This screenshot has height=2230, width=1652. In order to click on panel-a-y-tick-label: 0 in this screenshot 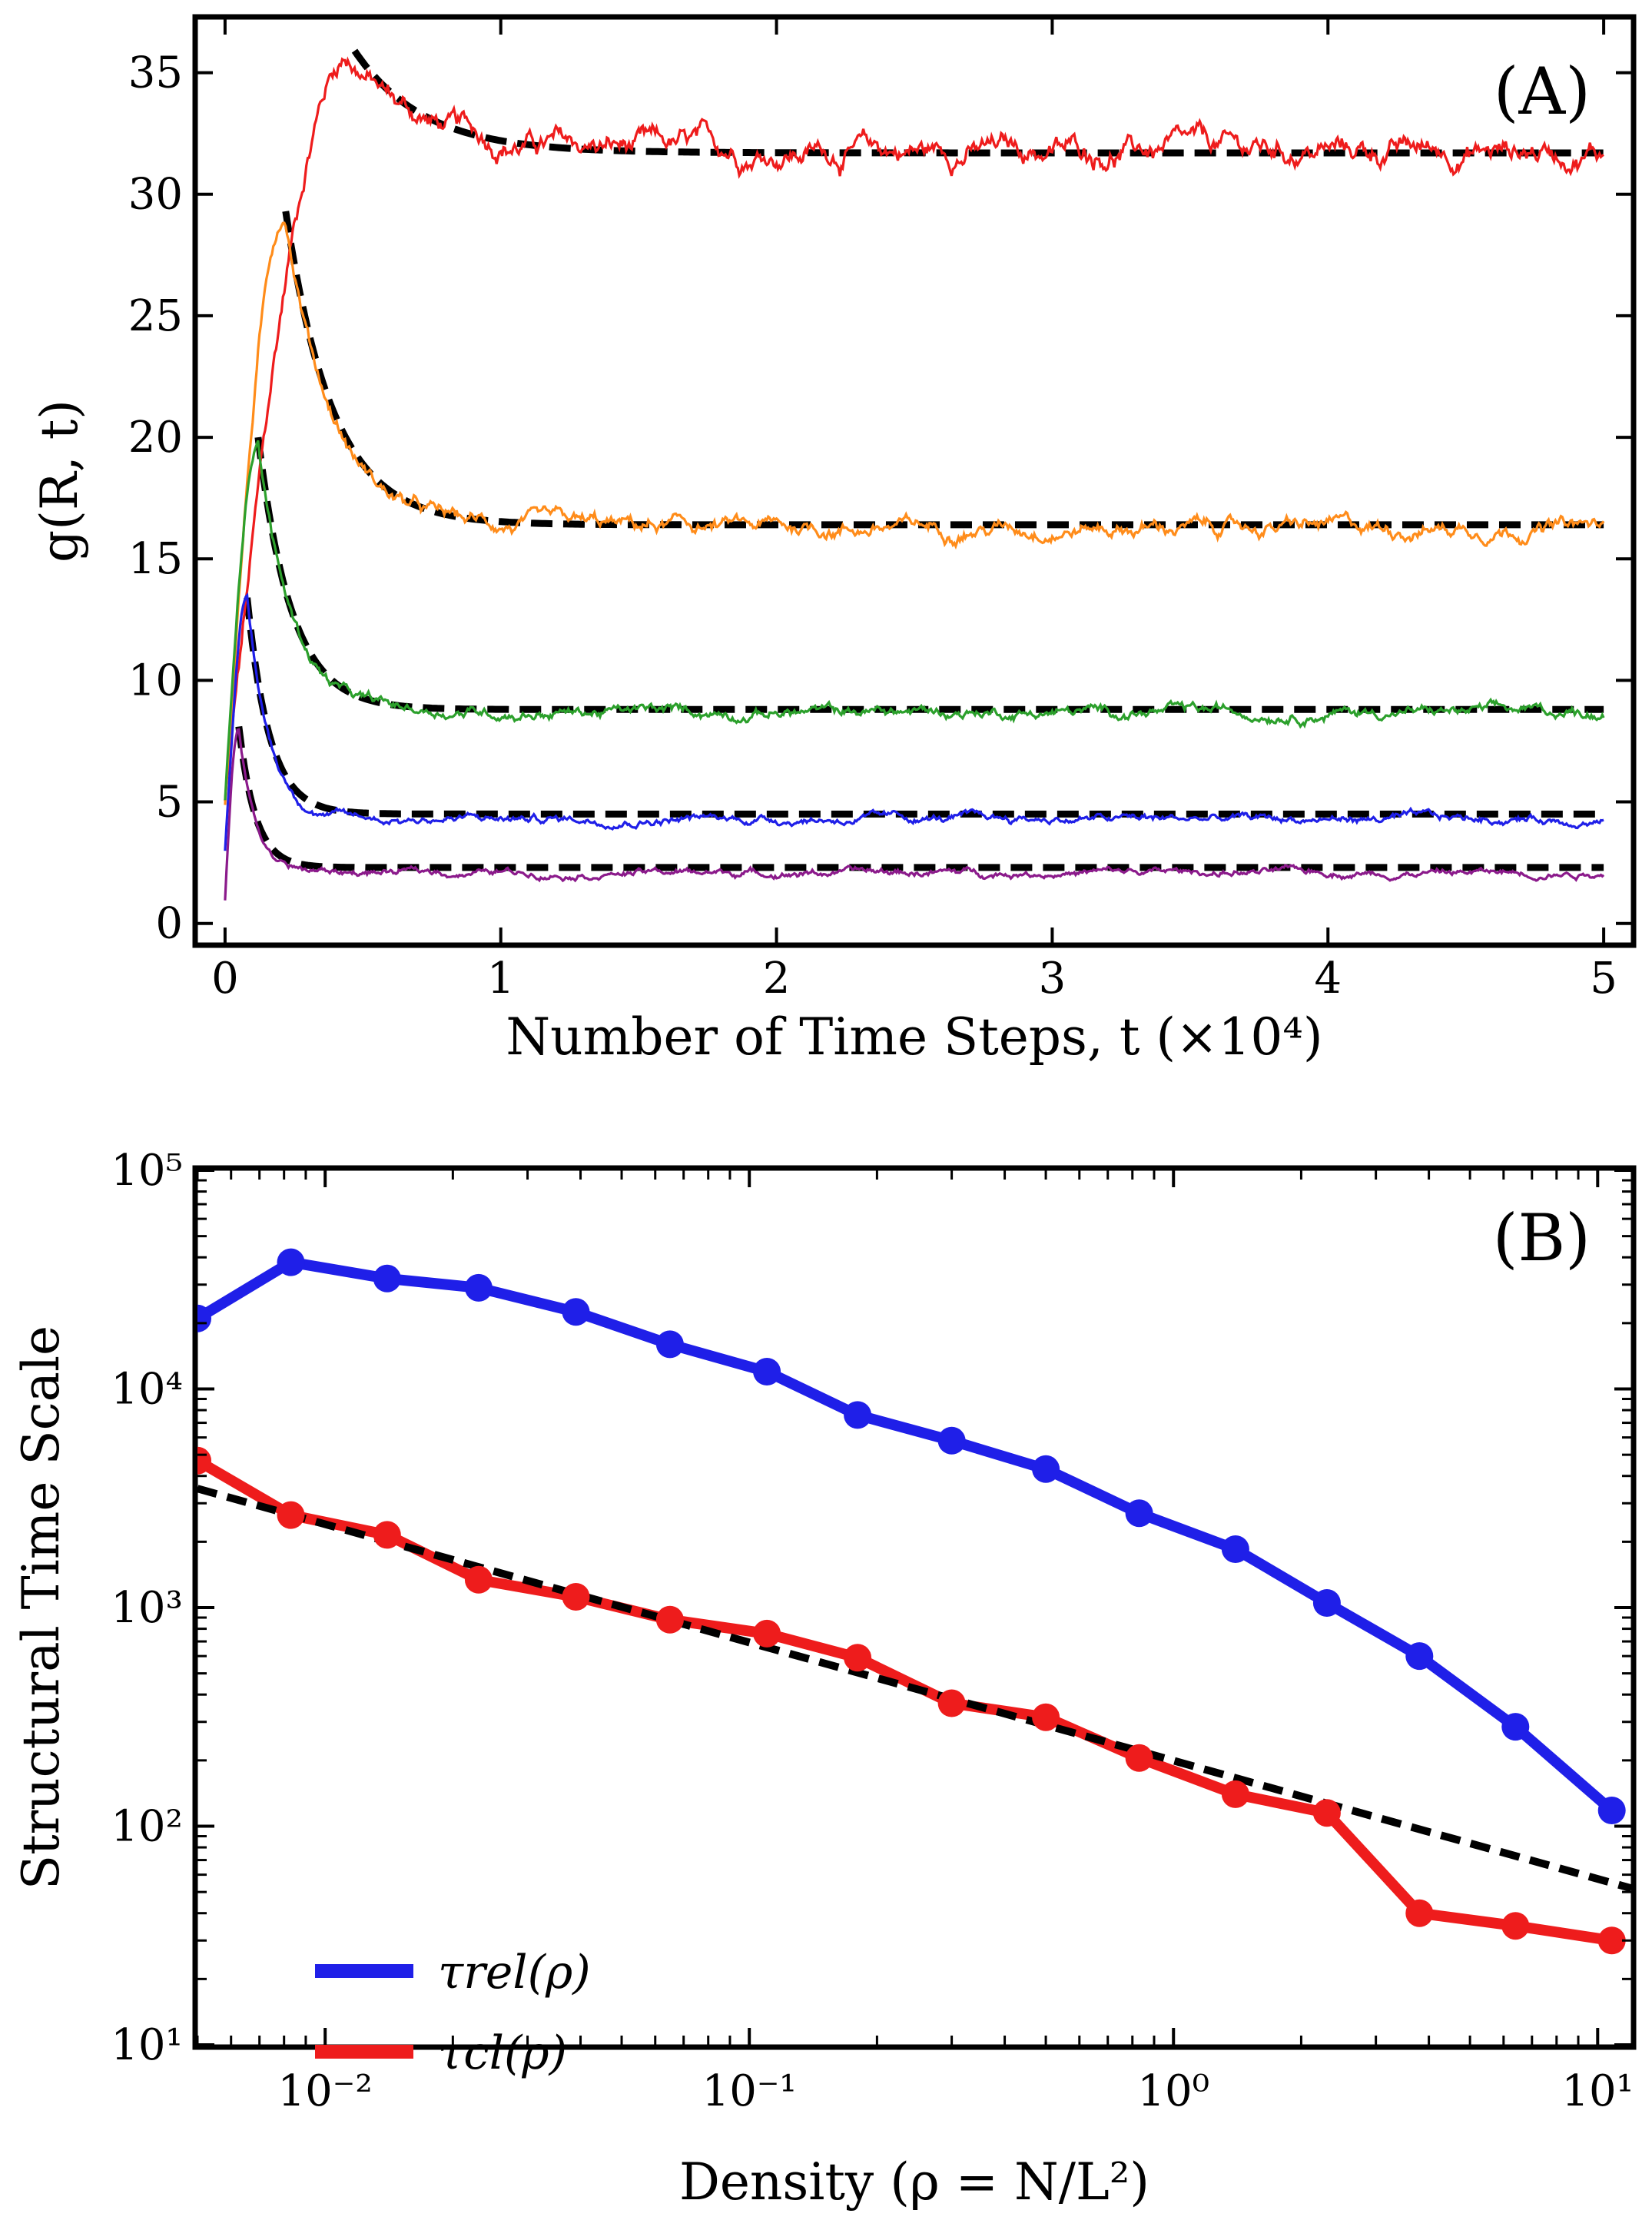, I will do `click(169, 924)`.